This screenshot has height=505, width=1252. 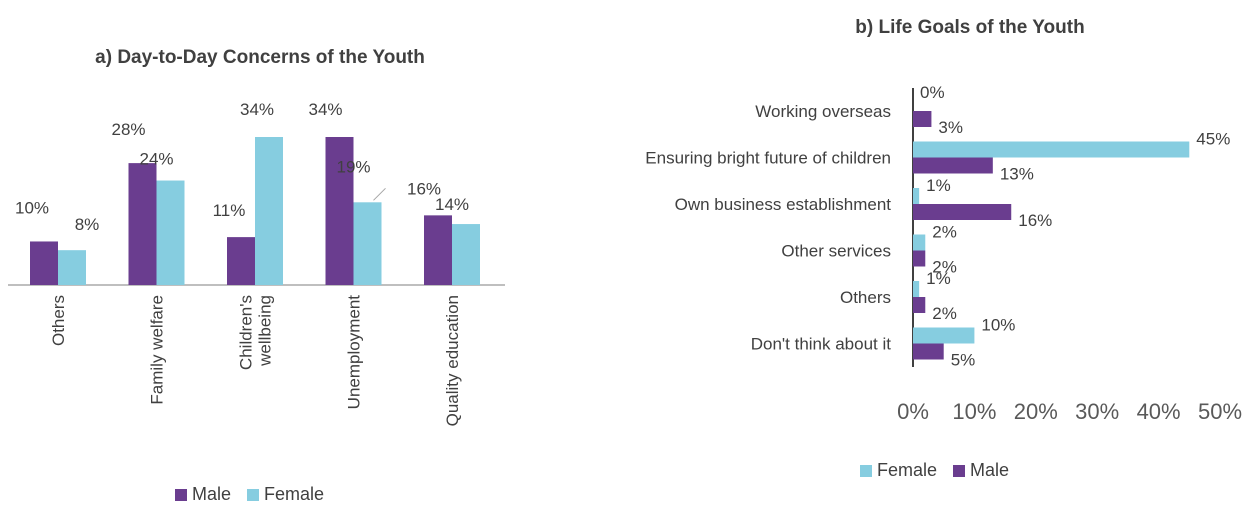 I want to click on category-label-line: Quality education, so click(x=452, y=360).